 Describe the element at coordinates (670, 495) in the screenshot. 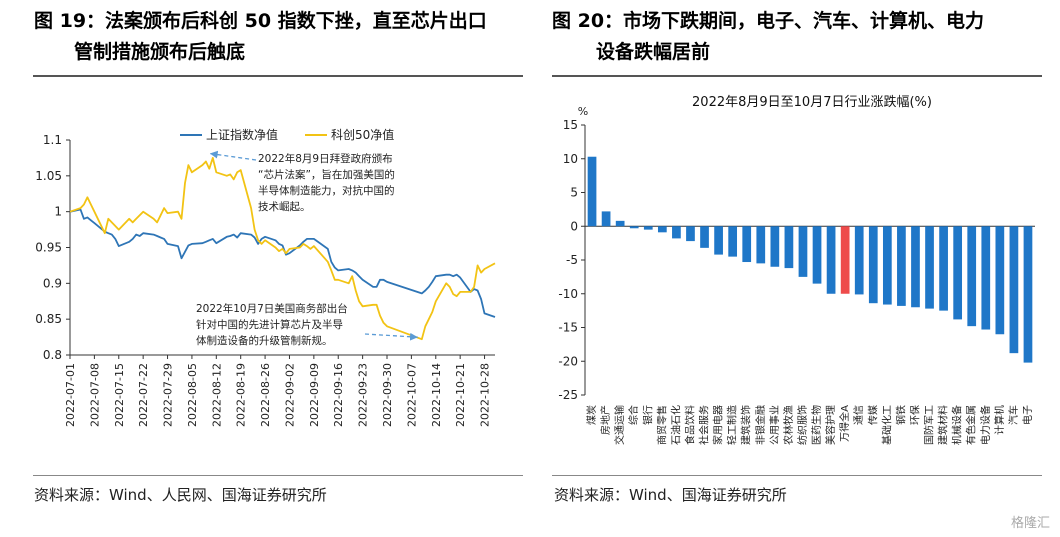

I see `figure20-source: 资料来源：Wind、国海证券研究所` at that location.